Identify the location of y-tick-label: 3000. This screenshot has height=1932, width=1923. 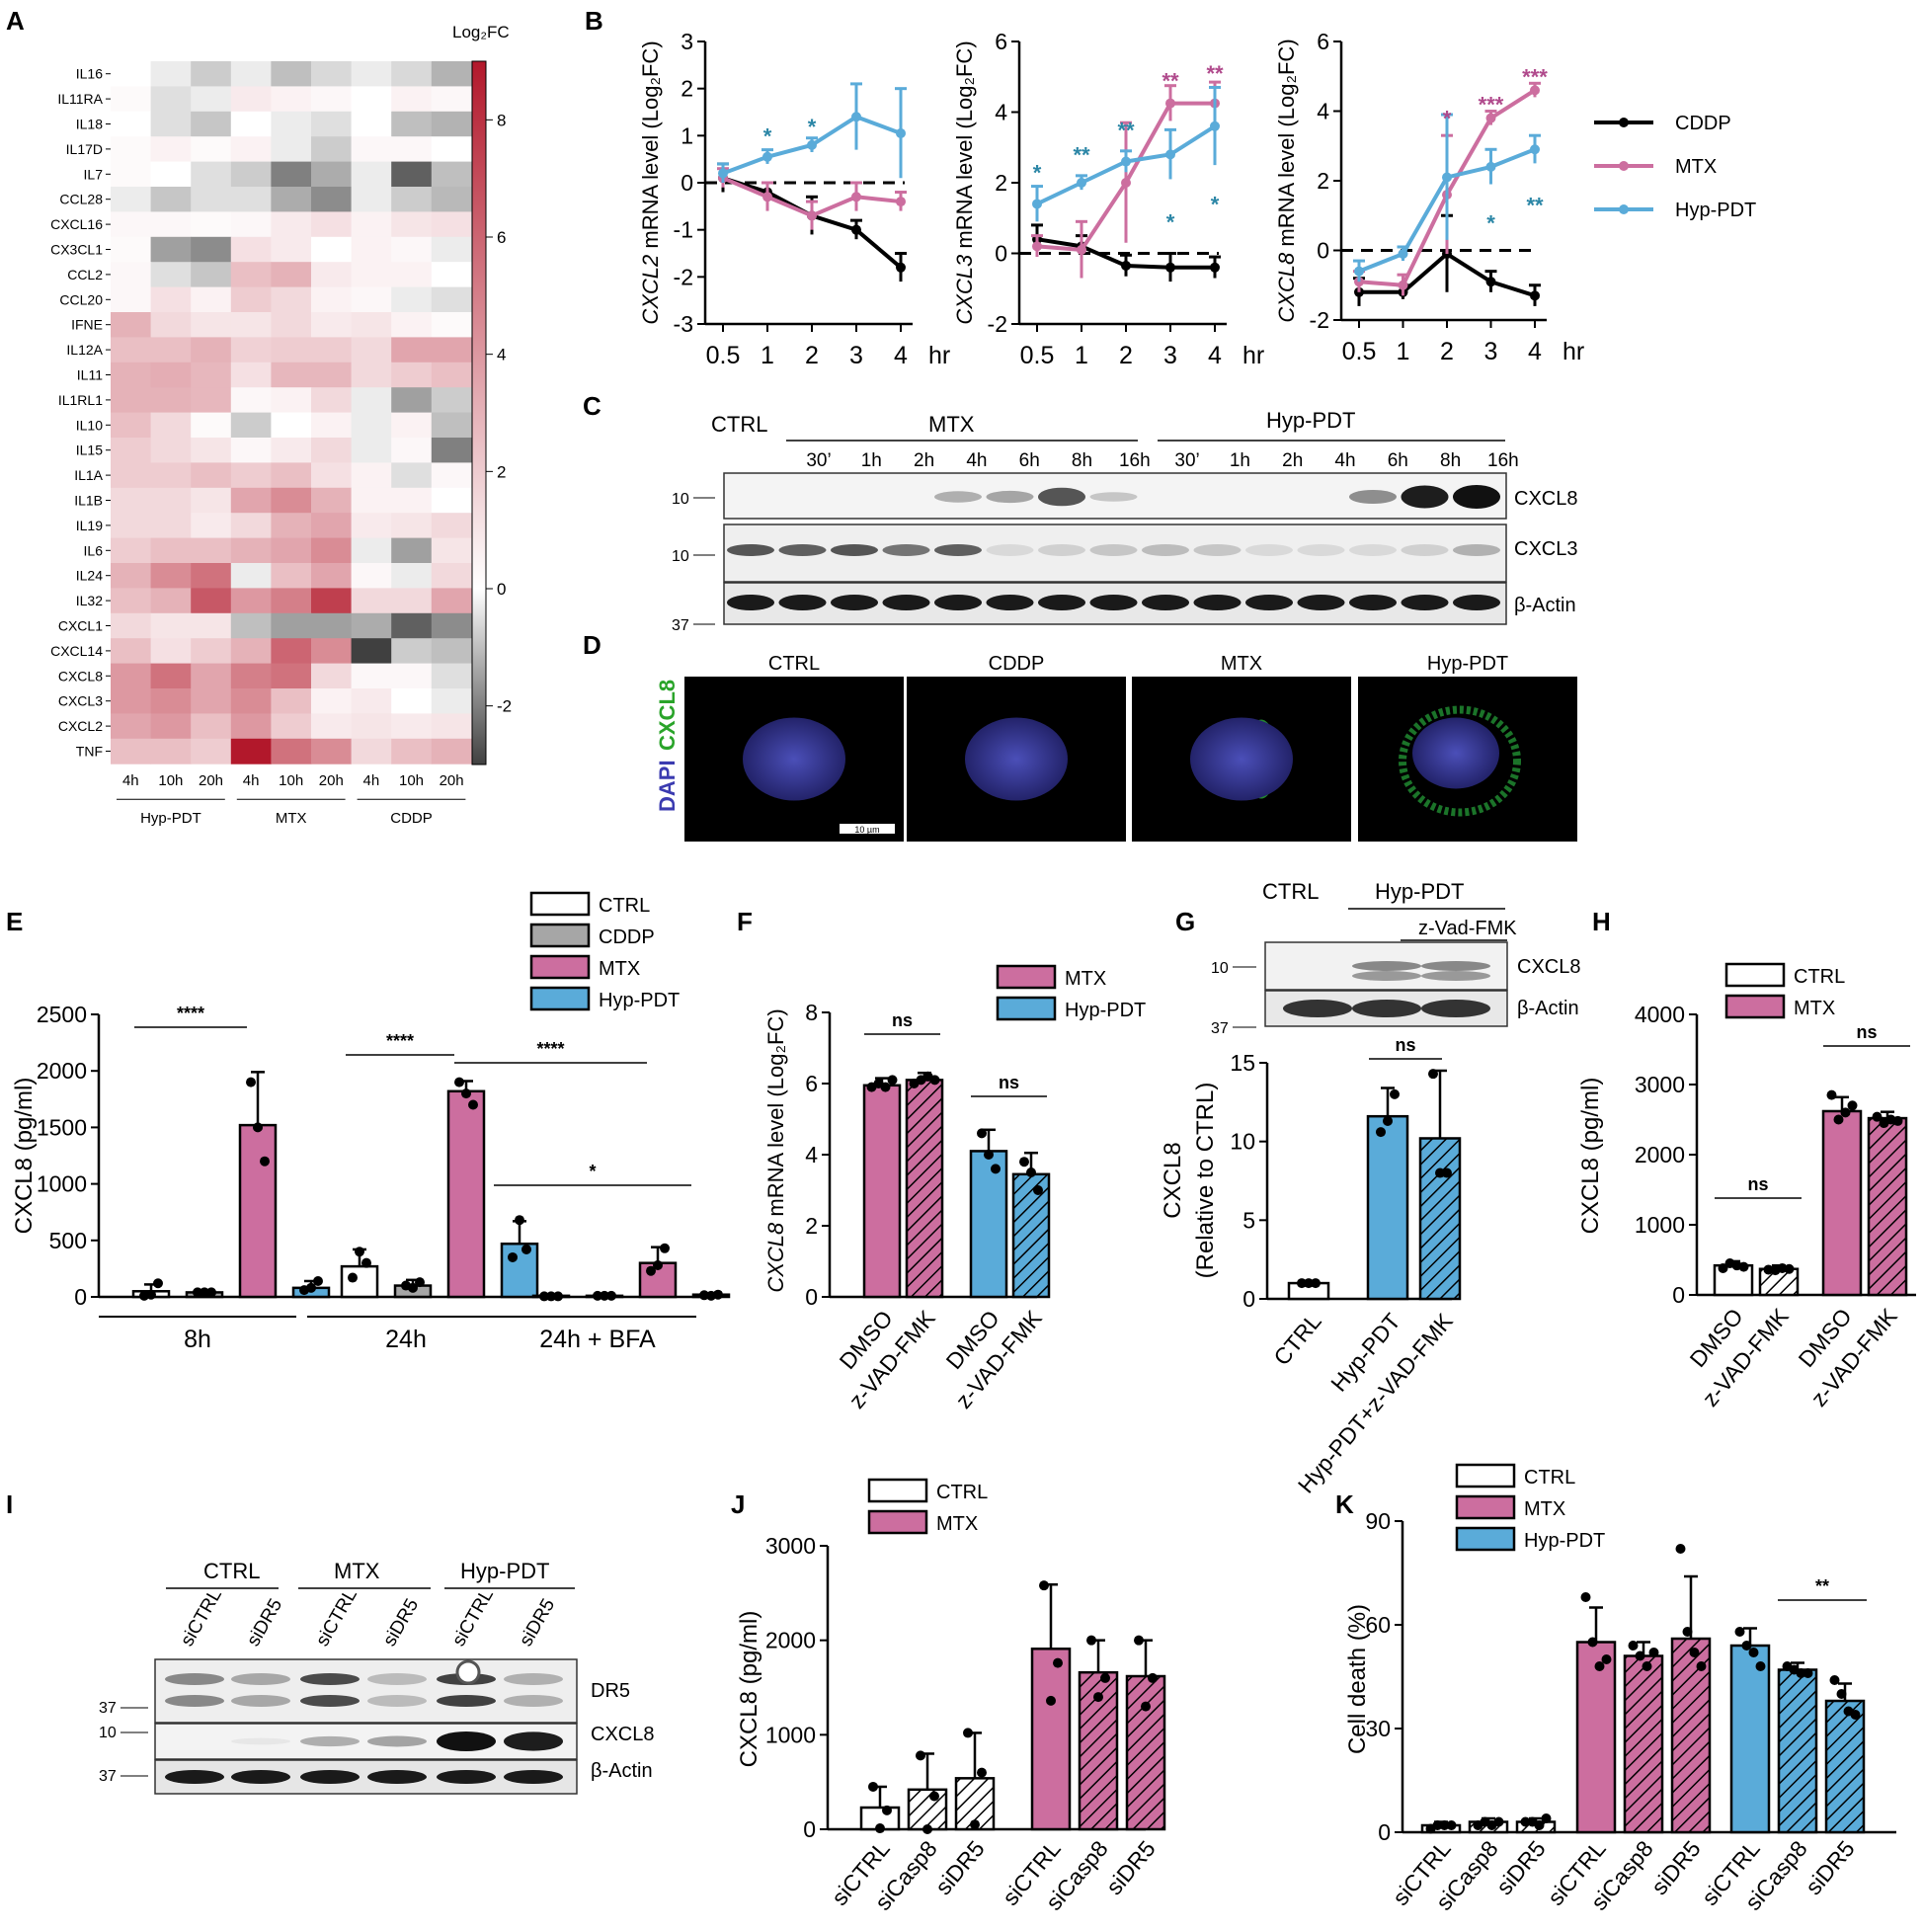
(790, 1546).